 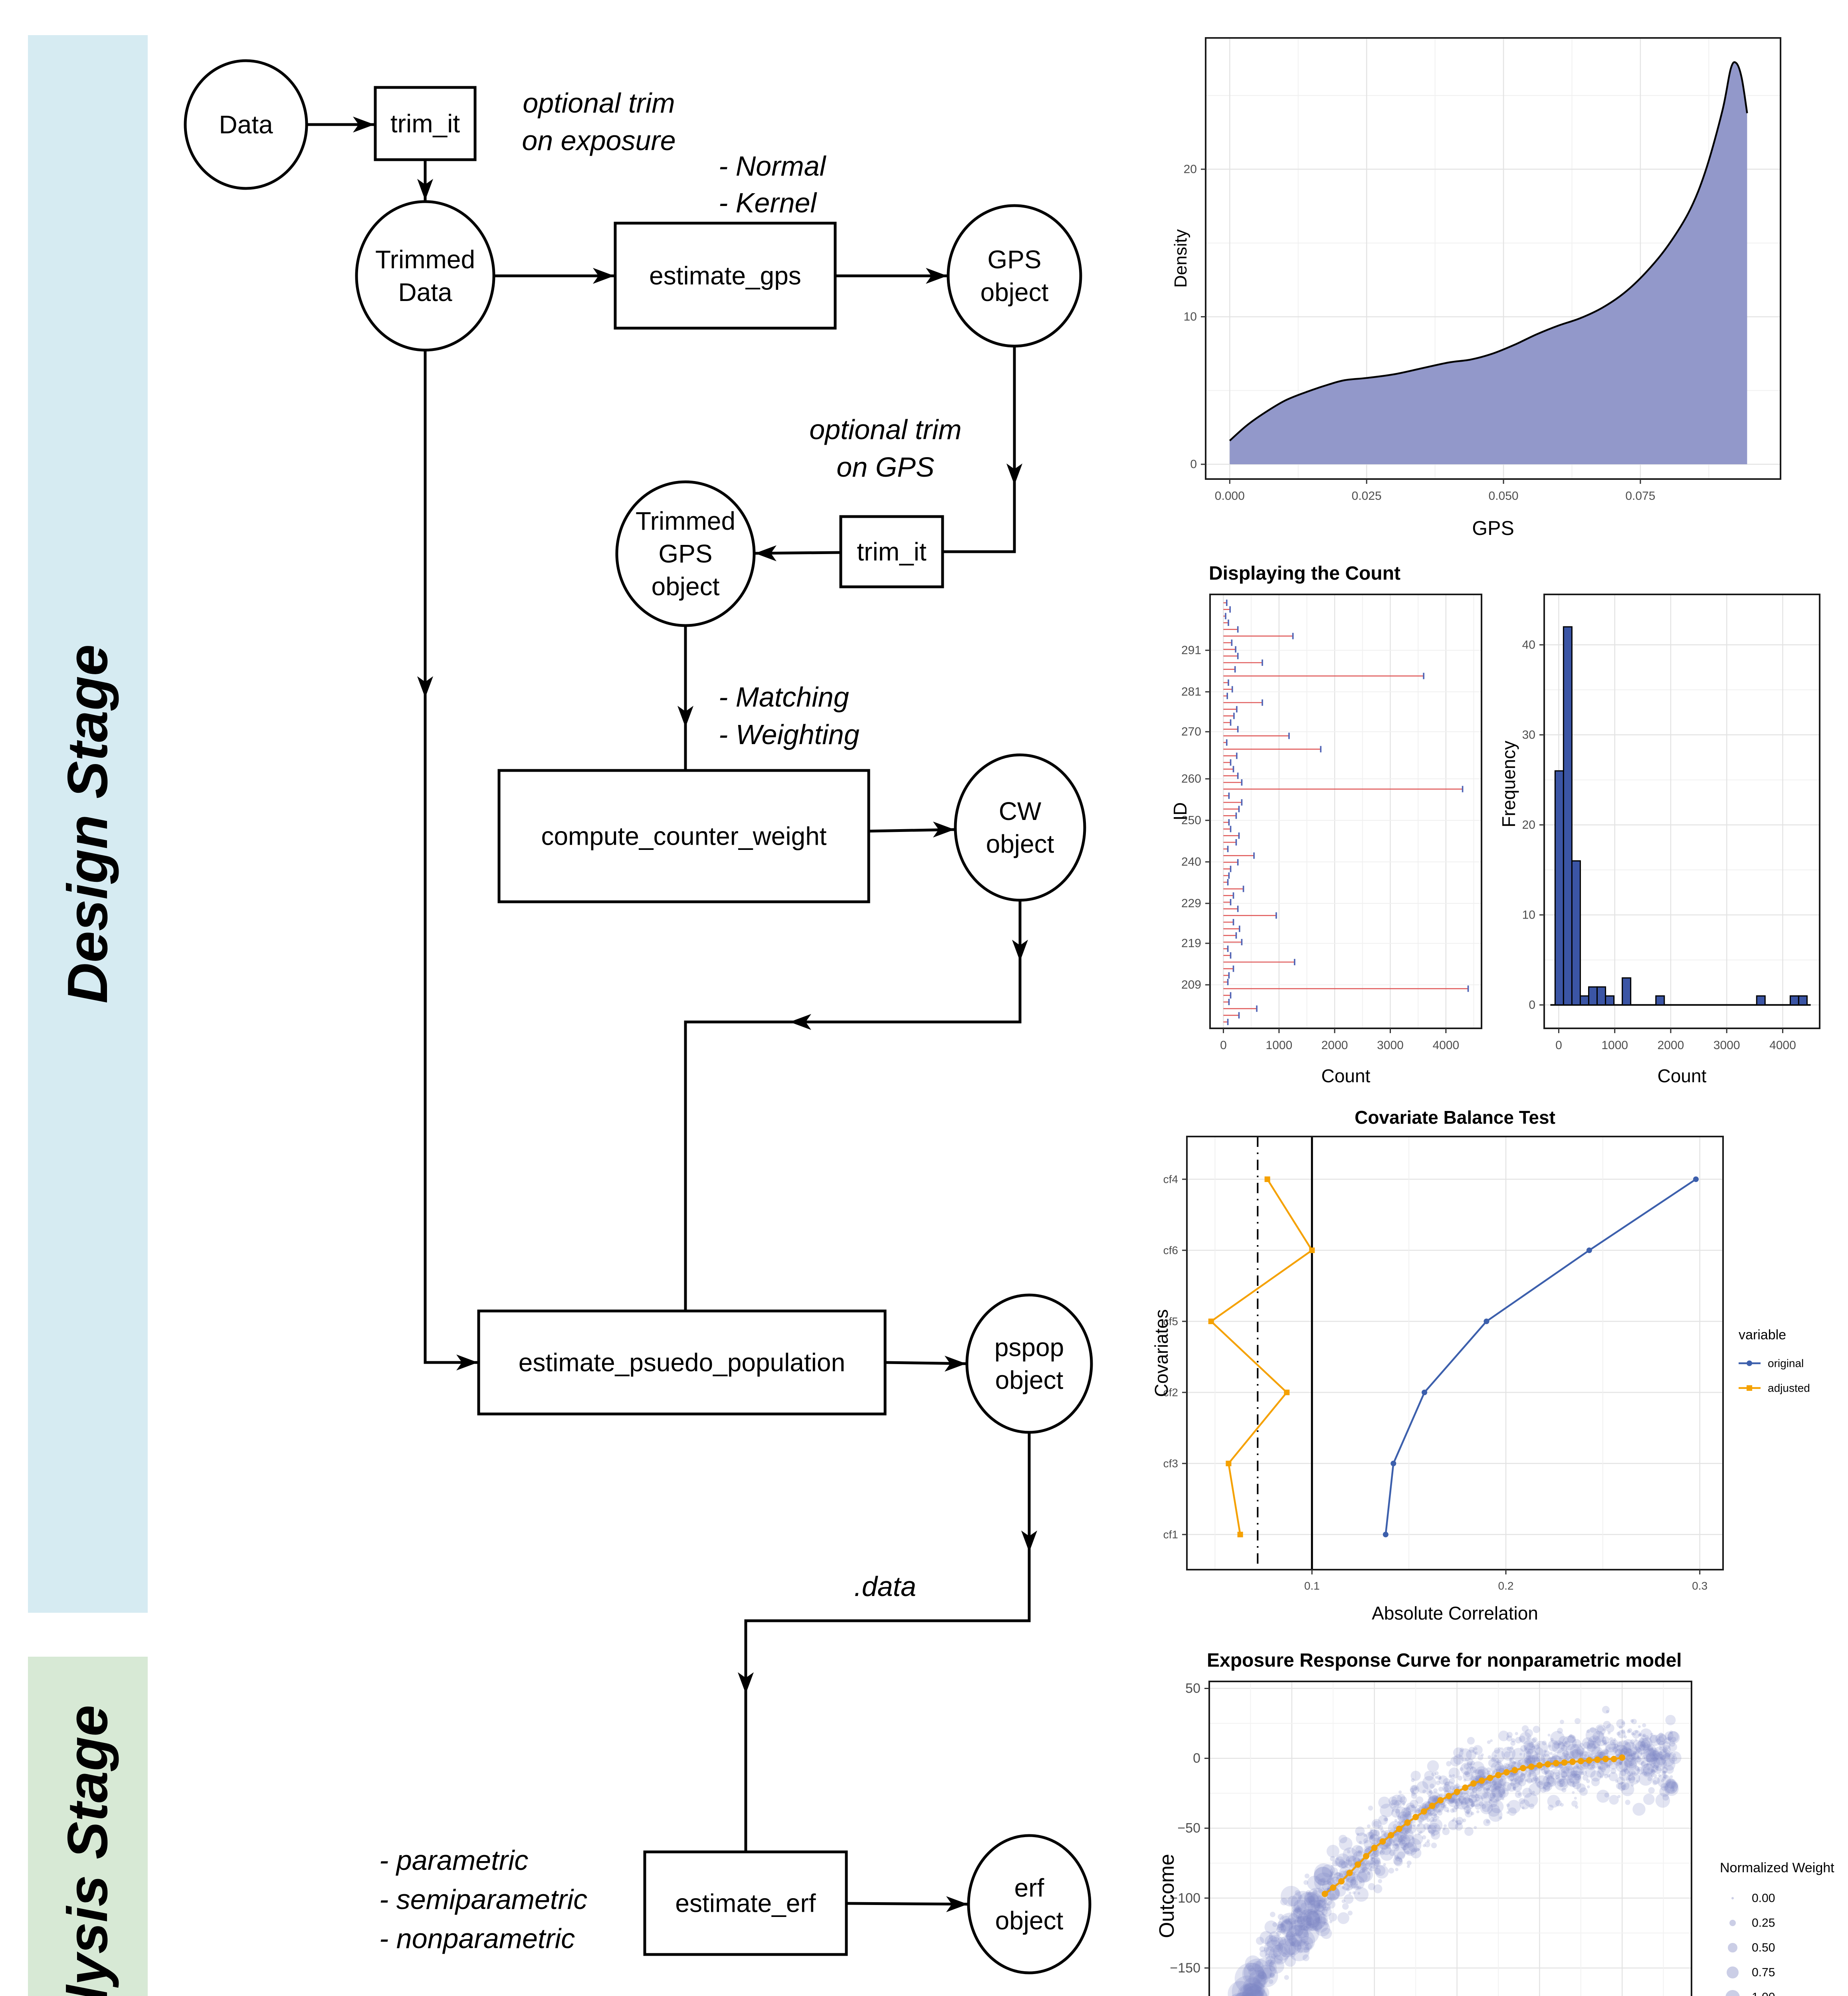 I want to click on x-tick: 4000, so click(x=1445, y=1045).